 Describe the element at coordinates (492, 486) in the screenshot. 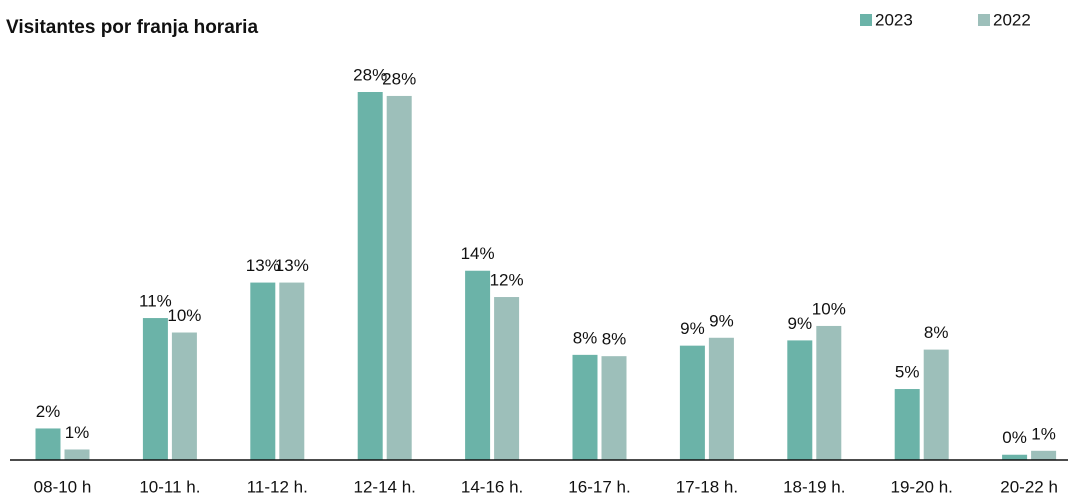

I see `x-tick-label: 14-16 h.` at that location.